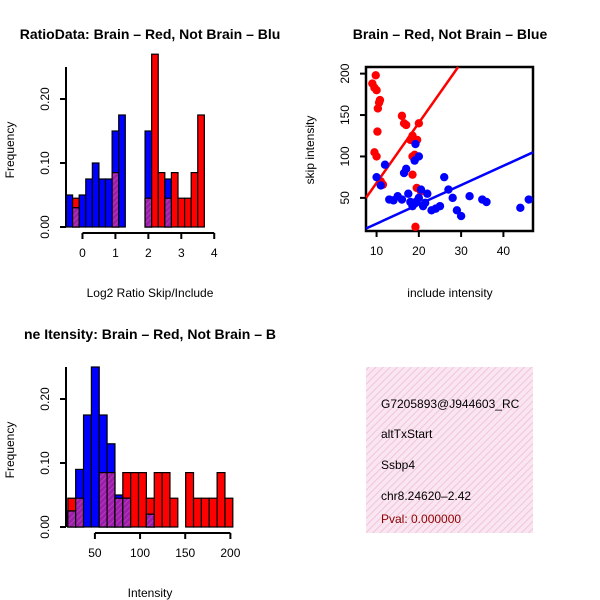 The width and height of the screenshot is (600, 600). Describe the element at coordinates (450, 151) in the screenshot. I see `scatter-points` at that location.